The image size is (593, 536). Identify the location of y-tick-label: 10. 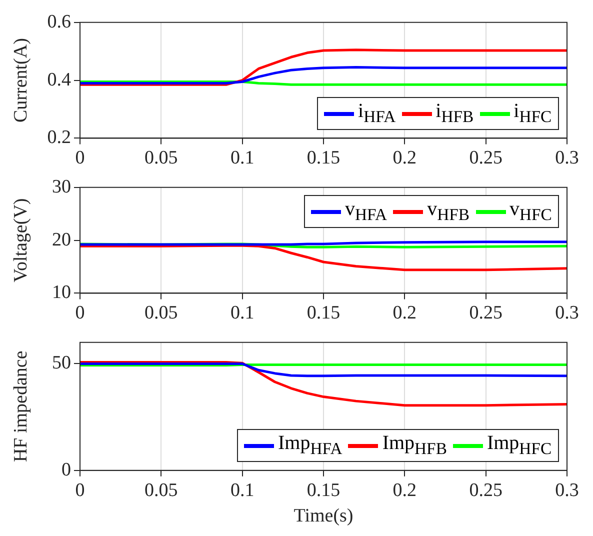
(61, 293).